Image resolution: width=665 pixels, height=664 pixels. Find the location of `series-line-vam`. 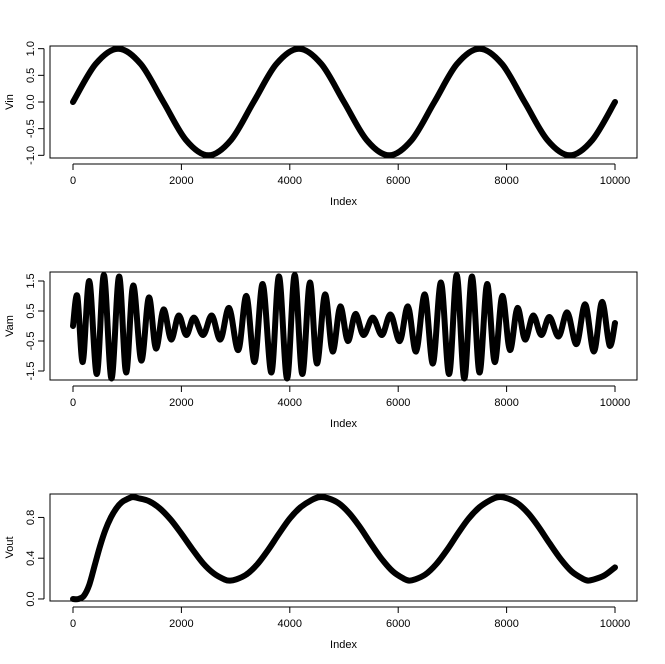

series-line-vam is located at coordinates (344, 326).